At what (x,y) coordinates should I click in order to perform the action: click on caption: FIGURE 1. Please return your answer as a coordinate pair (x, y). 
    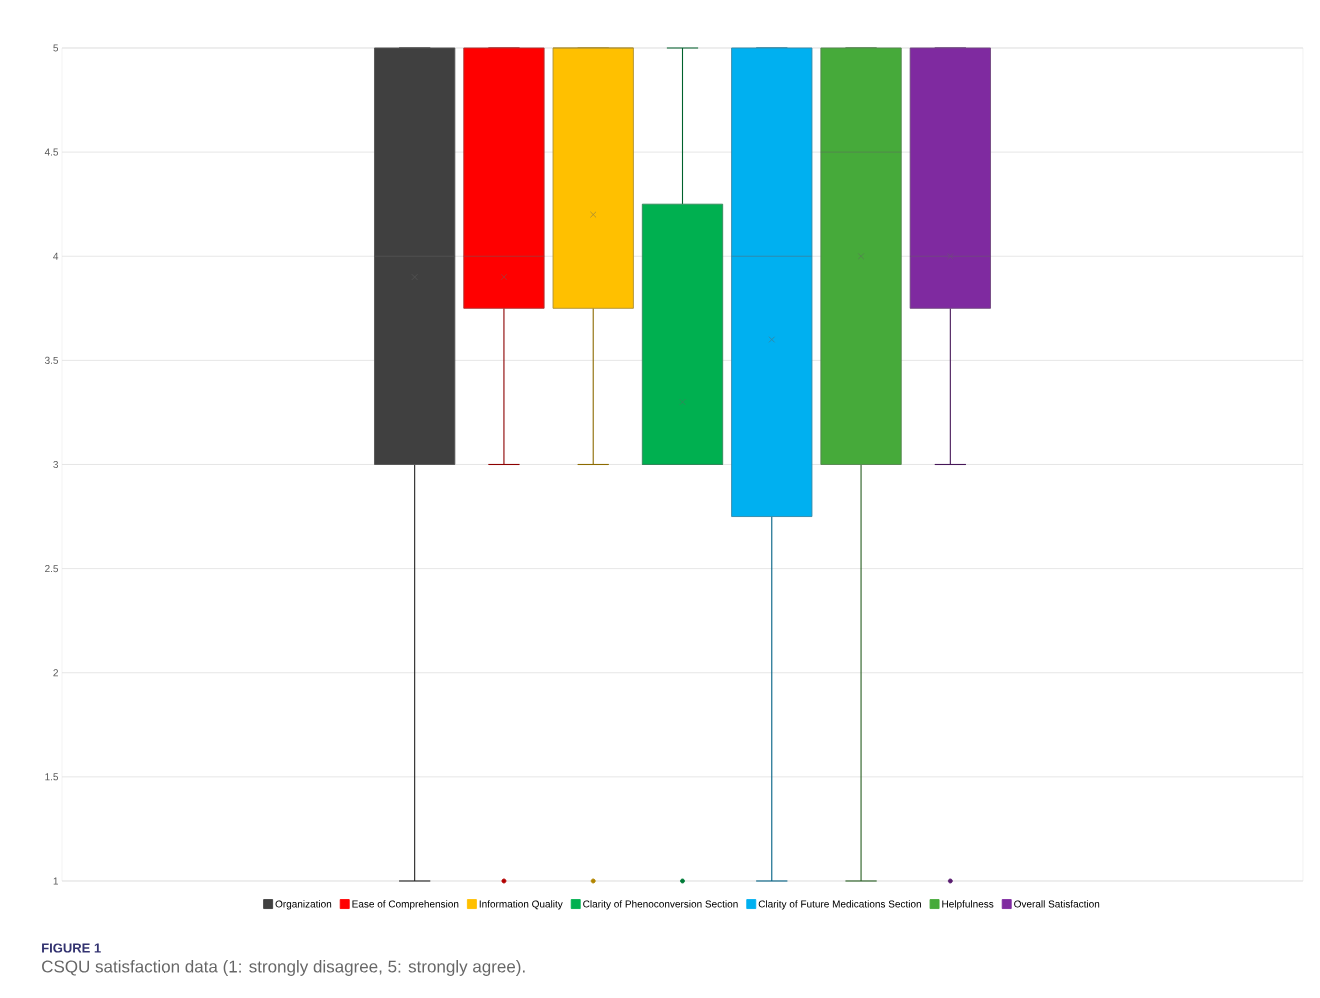
    Looking at the image, I should click on (71, 948).